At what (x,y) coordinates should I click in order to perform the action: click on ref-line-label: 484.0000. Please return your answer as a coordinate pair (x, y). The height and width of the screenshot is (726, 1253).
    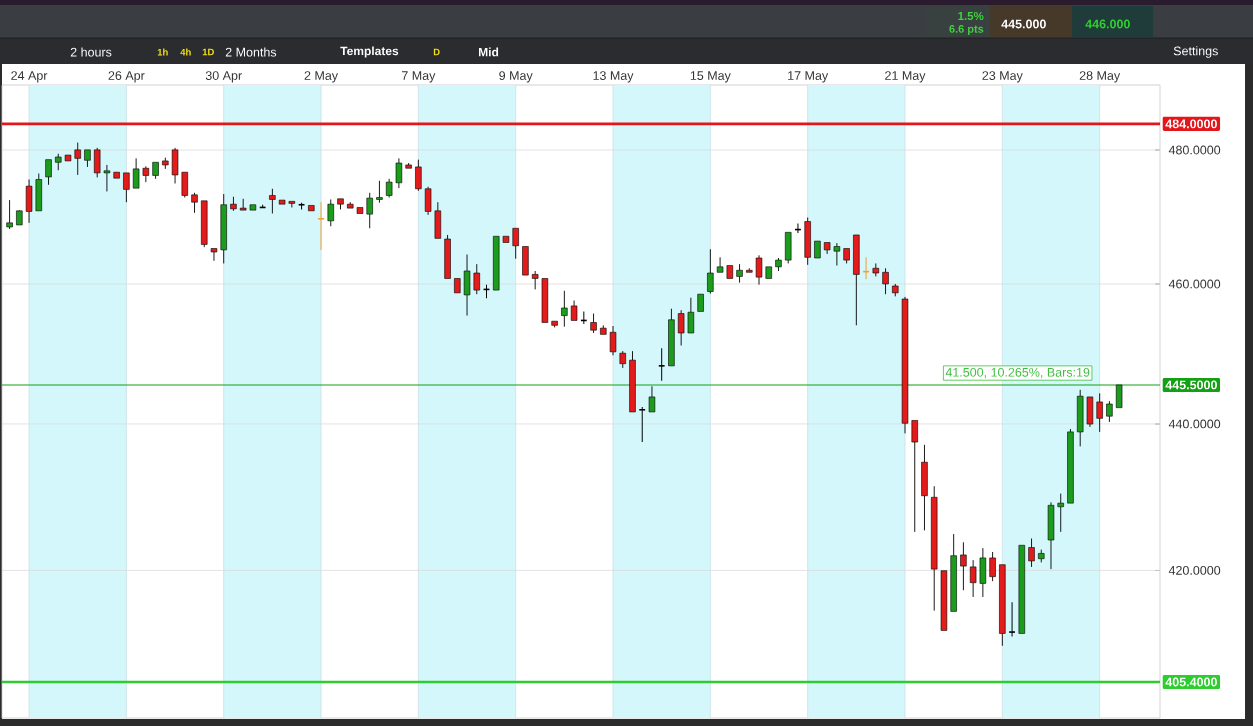
    Looking at the image, I should click on (1191, 124).